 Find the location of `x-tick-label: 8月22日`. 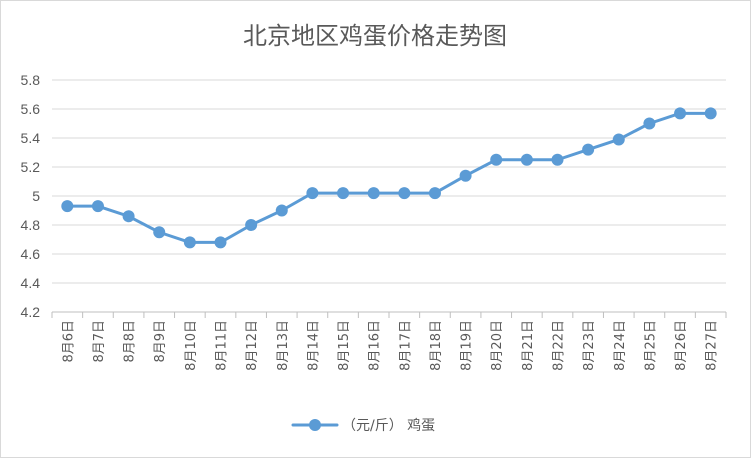

x-tick-label: 8月22日 is located at coordinates (559, 345).